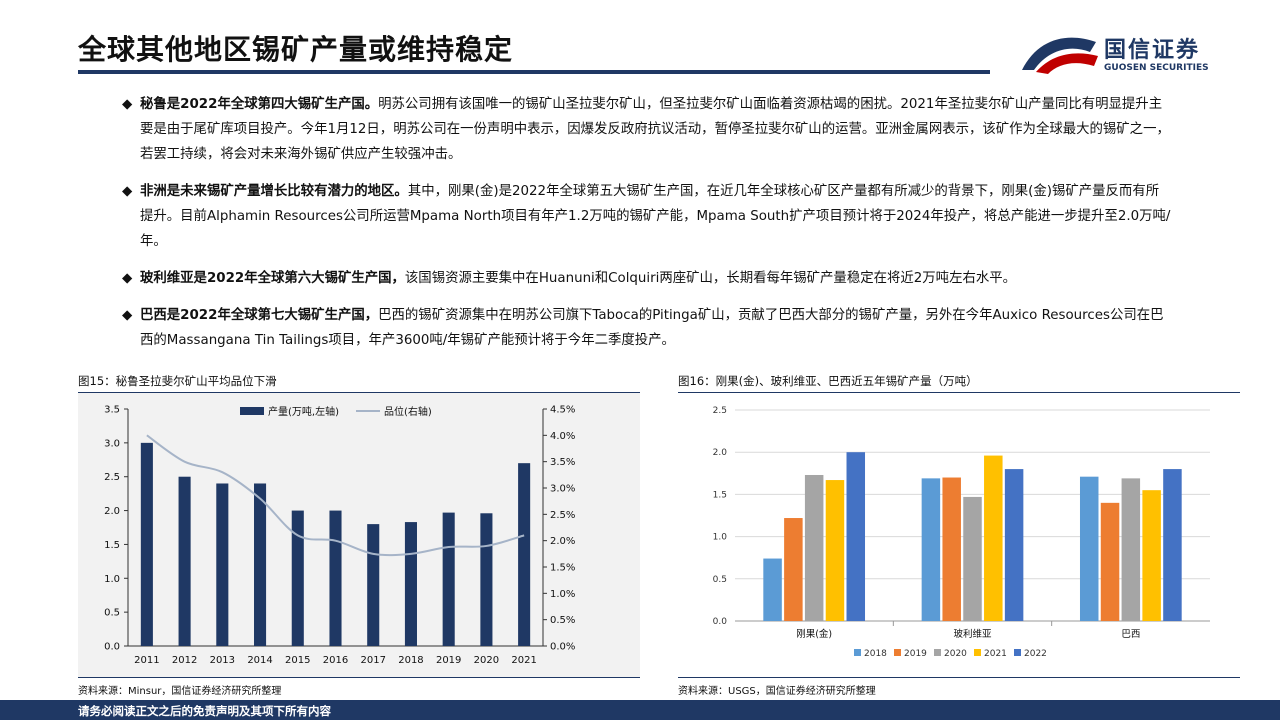 This screenshot has width=1280, height=720. I want to click on title-underline, so click(534, 72).